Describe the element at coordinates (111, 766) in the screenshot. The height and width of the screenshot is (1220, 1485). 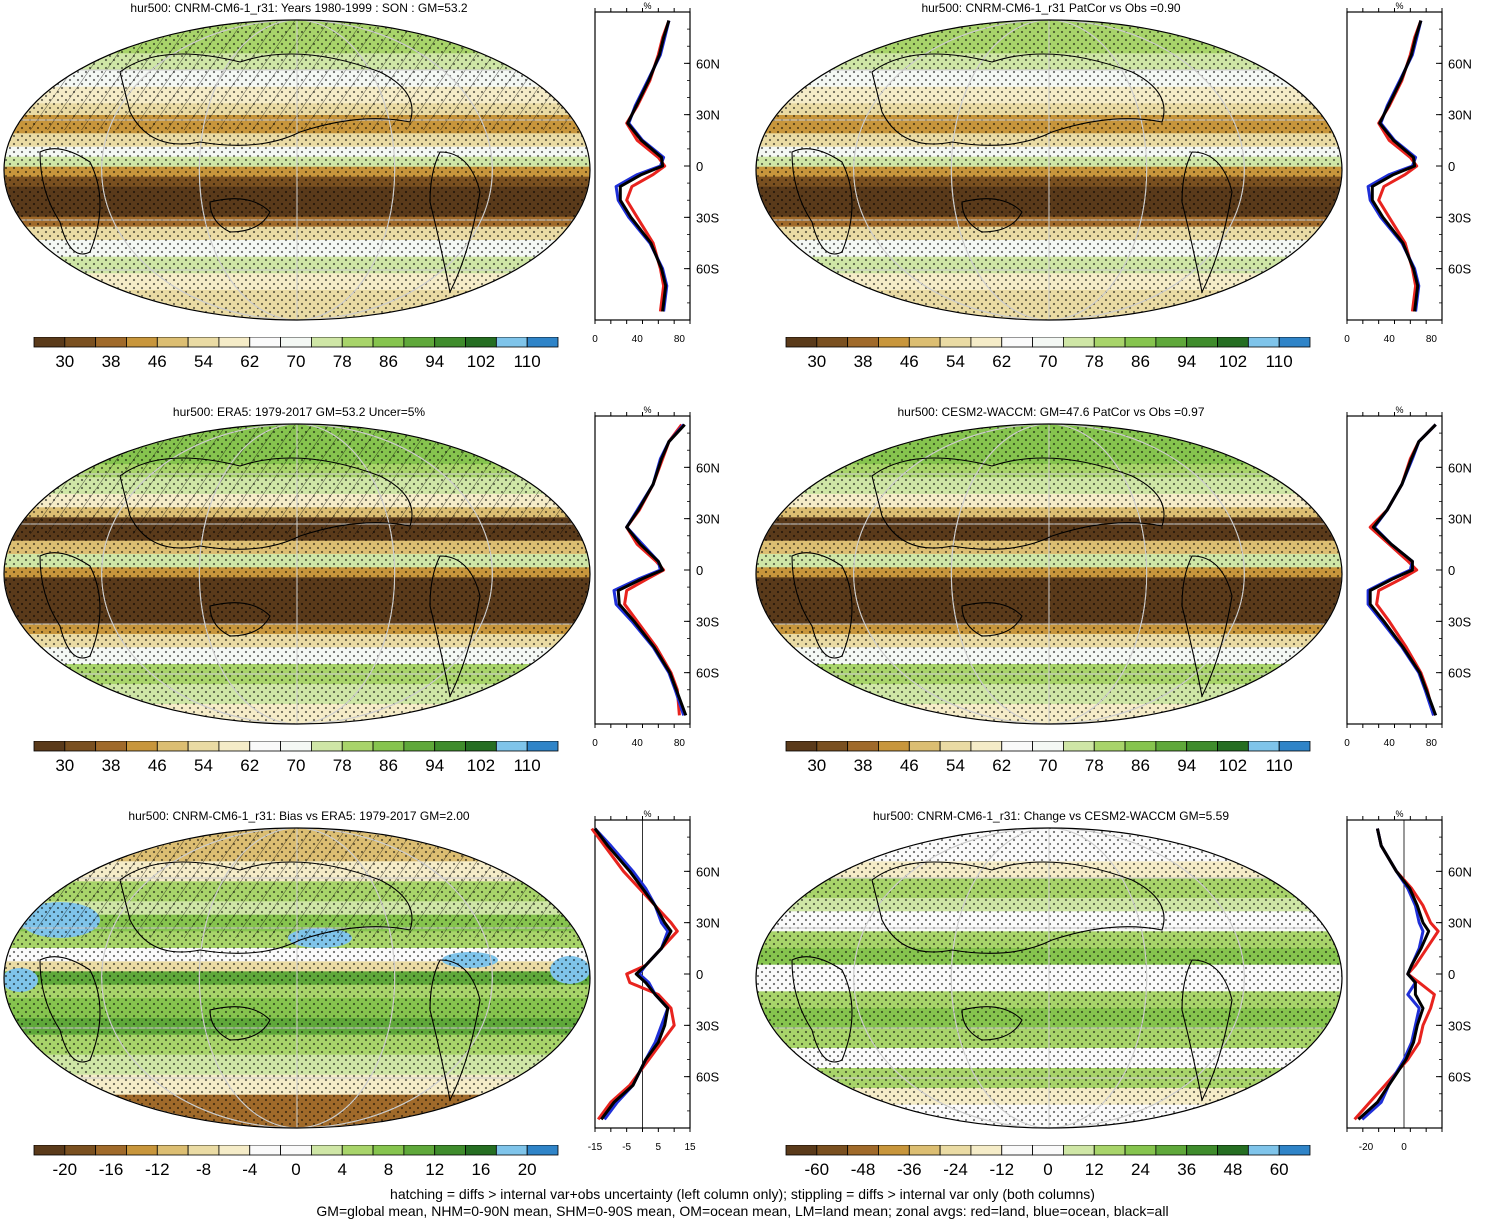
I see `colorbar-label: 38` at that location.